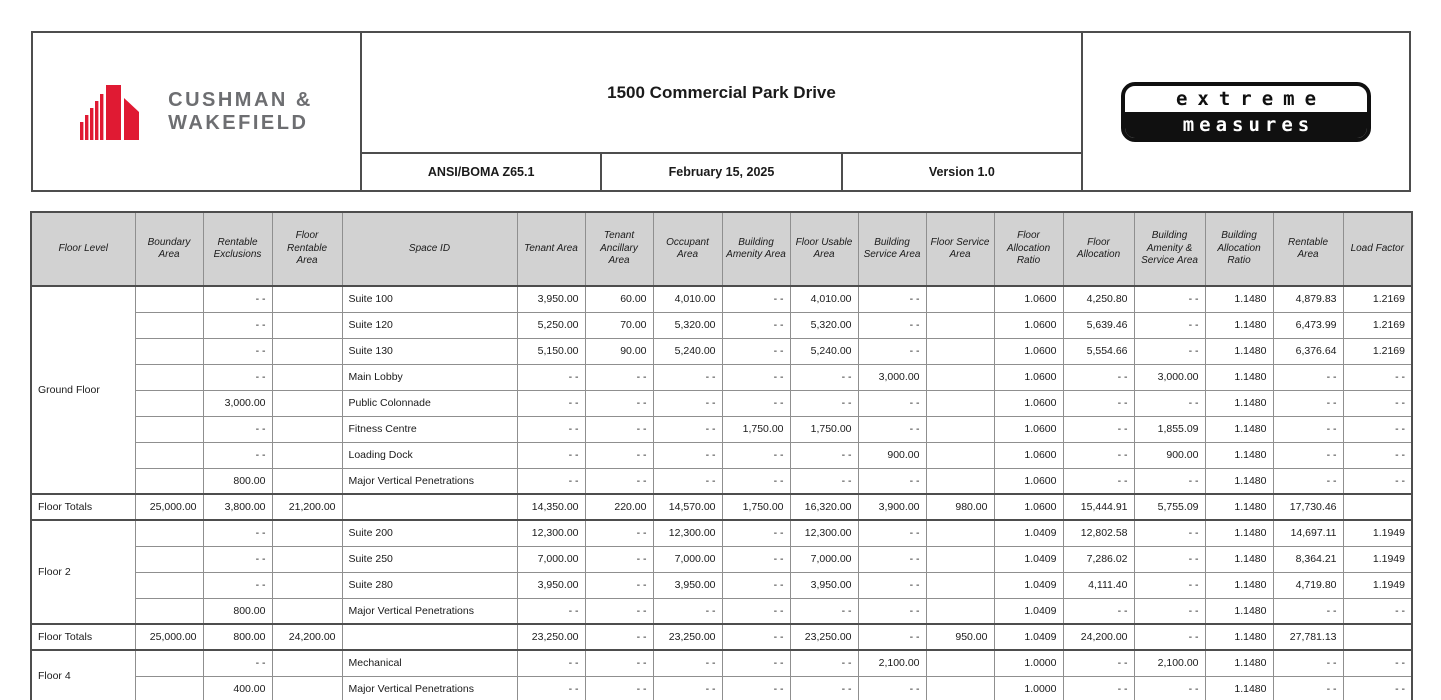 The width and height of the screenshot is (1441, 700). I want to click on cell-rentable-area: - -, so click(1308, 455).